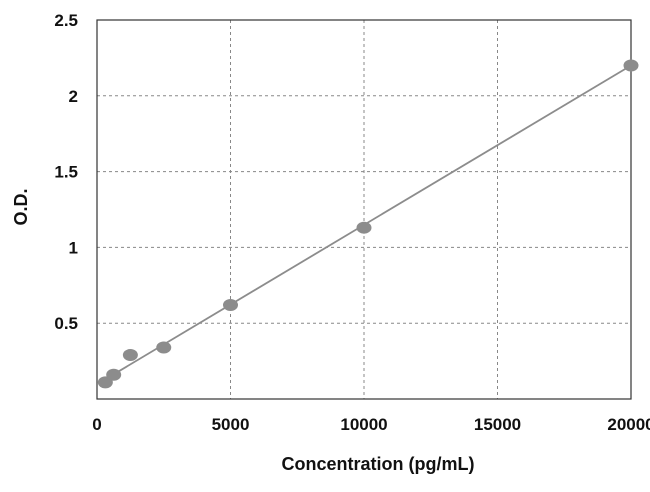 The width and height of the screenshot is (650, 492). Describe the element at coordinates (628, 424) in the screenshot. I see `x-tick-label: 20000` at that location.